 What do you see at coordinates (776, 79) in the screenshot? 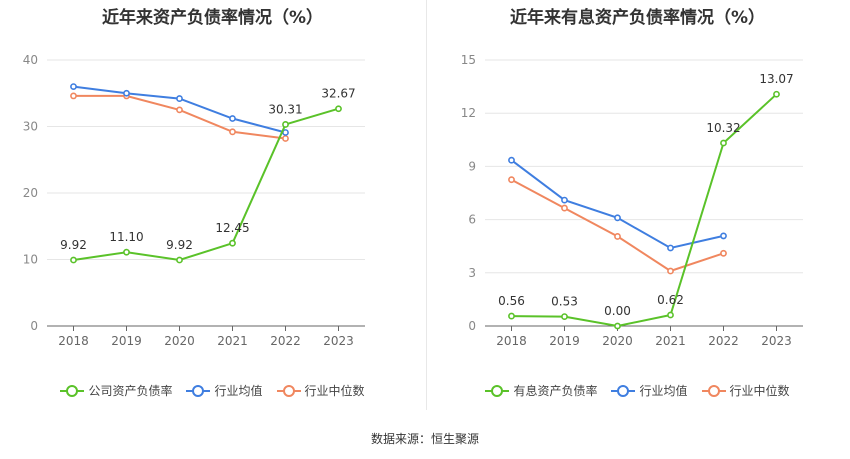
I see `data-label: 13.07` at bounding box center [776, 79].